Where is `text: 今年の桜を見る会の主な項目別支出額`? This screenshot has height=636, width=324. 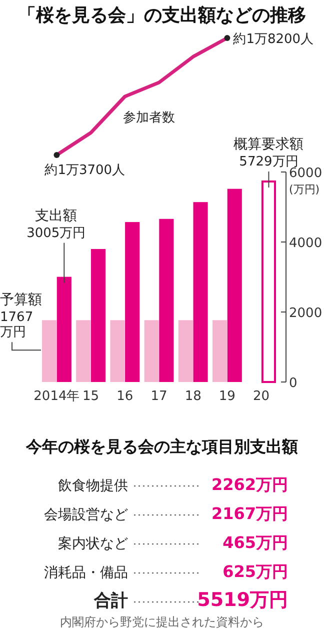 text: 今年の桜を見る会の主な項目別支出額 is located at coordinates (161, 446).